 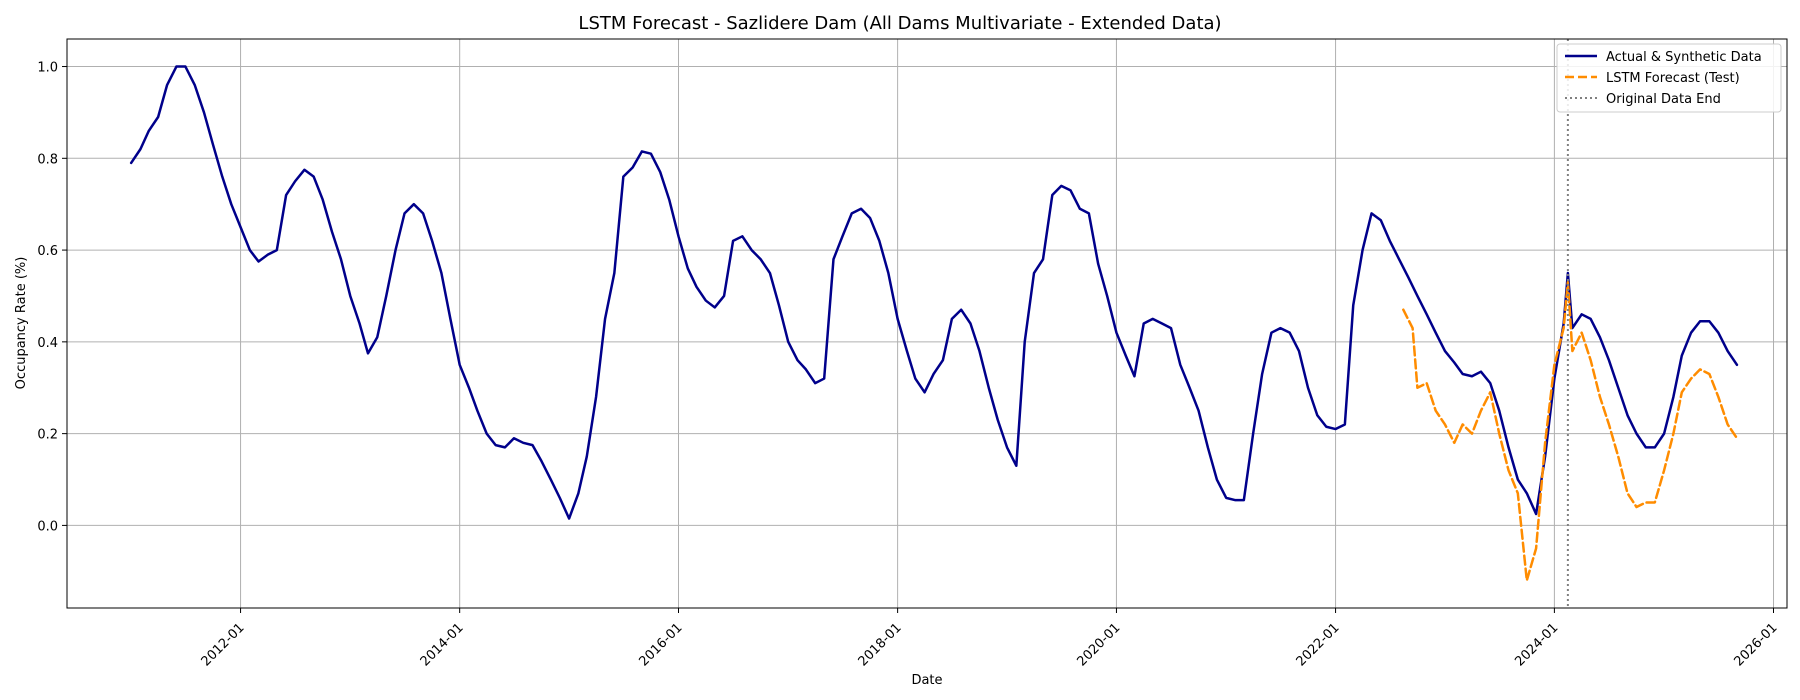 What do you see at coordinates (47, 435) in the screenshot?
I see `y-tick-label: 0.2` at bounding box center [47, 435].